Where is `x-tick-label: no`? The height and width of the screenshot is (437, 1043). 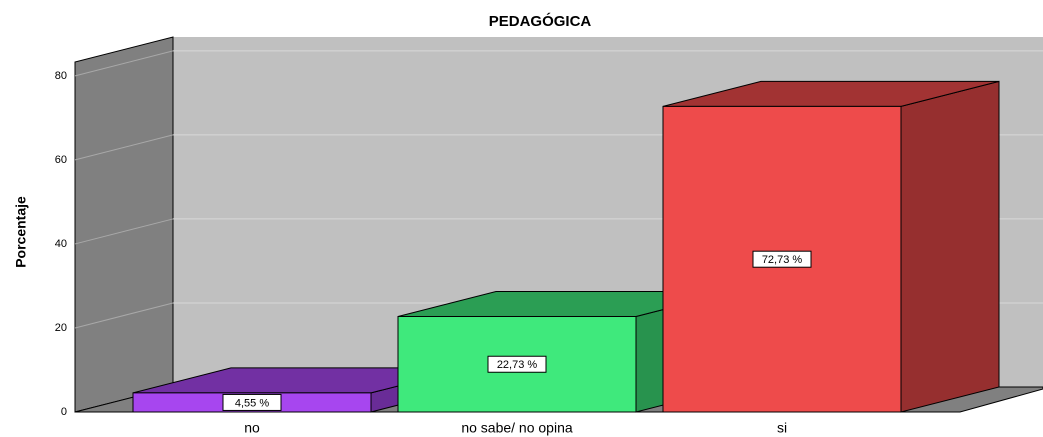 x-tick-label: no is located at coordinates (252, 428).